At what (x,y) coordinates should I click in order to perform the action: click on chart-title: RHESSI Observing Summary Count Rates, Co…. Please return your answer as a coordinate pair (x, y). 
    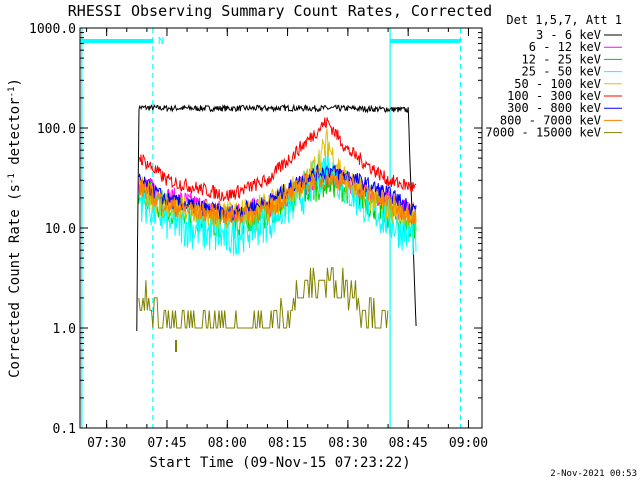
    Looking at the image, I should click on (280, 11).